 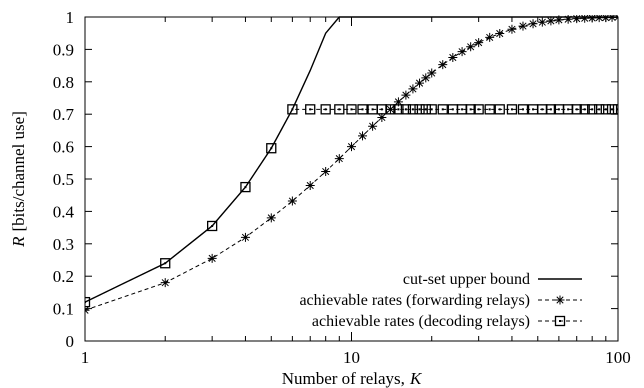 I want to click on x-tick-label: 100, so click(x=618, y=357).